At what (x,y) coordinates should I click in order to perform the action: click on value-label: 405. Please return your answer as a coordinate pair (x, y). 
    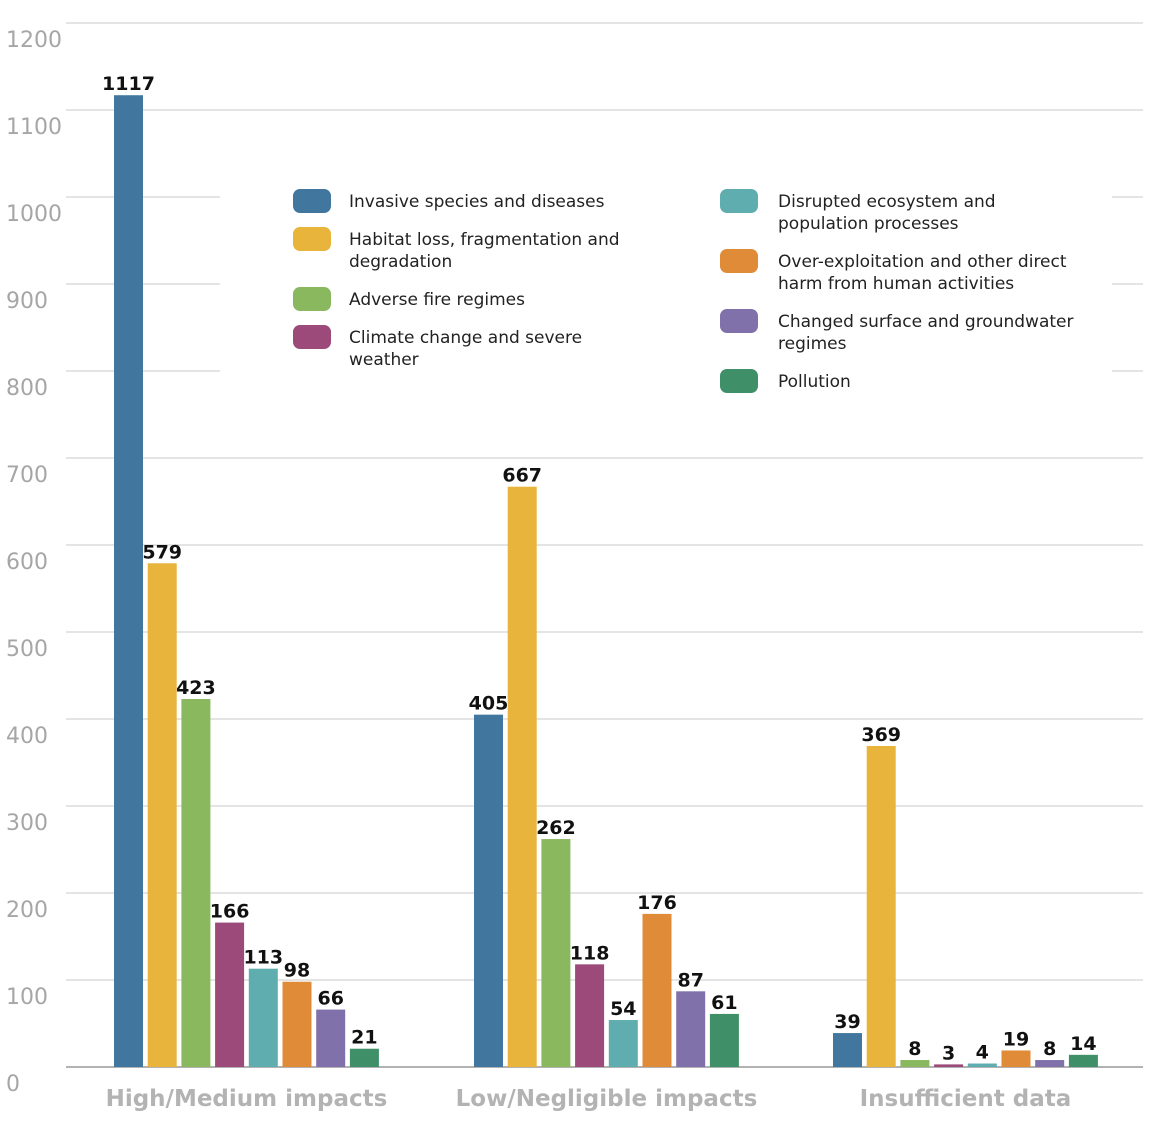
    Looking at the image, I should click on (489, 704).